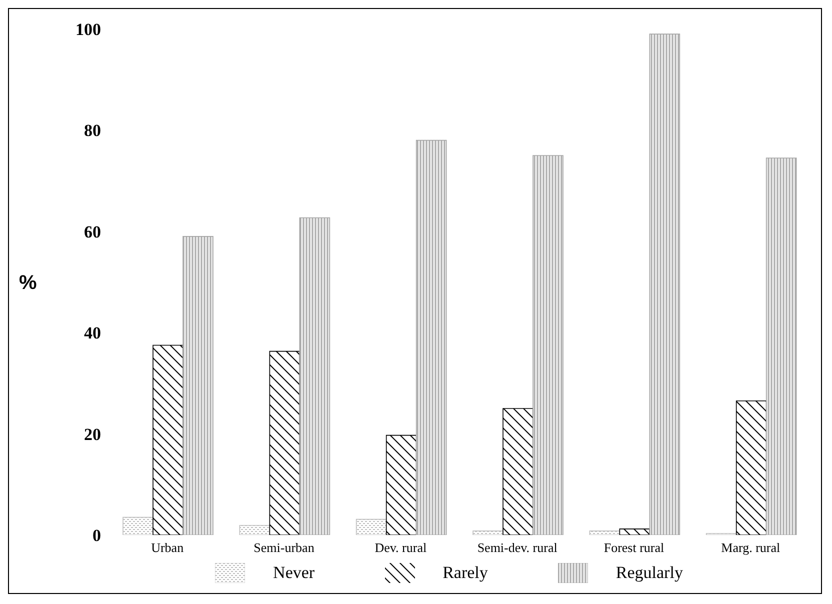 The height and width of the screenshot is (604, 832). I want to click on y-tick-label: 20, so click(92, 434).